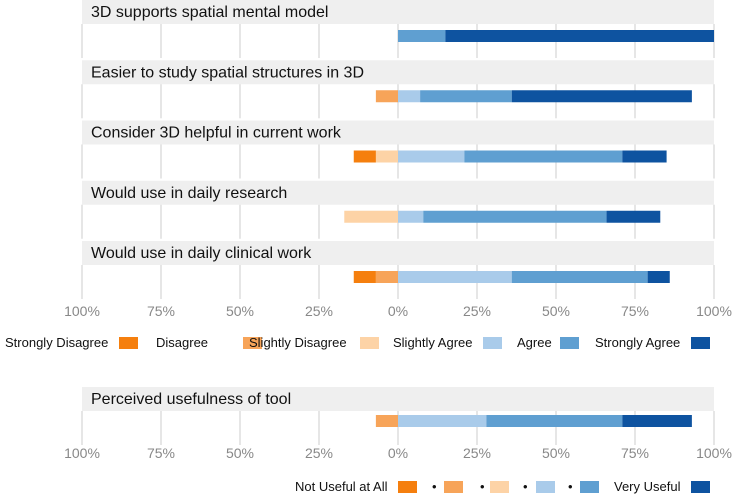  What do you see at coordinates (398, 29) in the screenshot?
I see `panel: 3D supports spatial mental model` at bounding box center [398, 29].